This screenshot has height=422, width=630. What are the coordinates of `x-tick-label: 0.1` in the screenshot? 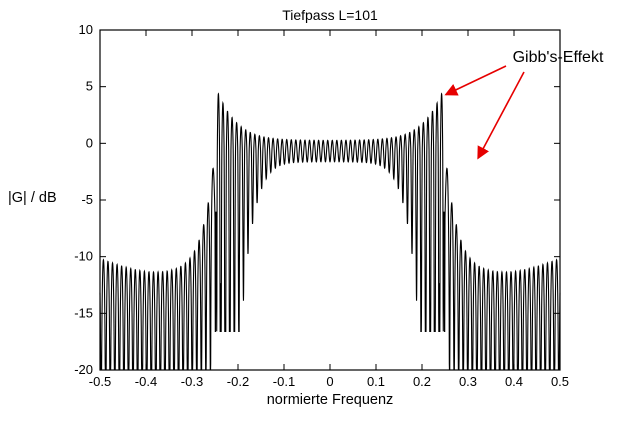 It's located at (376, 381).